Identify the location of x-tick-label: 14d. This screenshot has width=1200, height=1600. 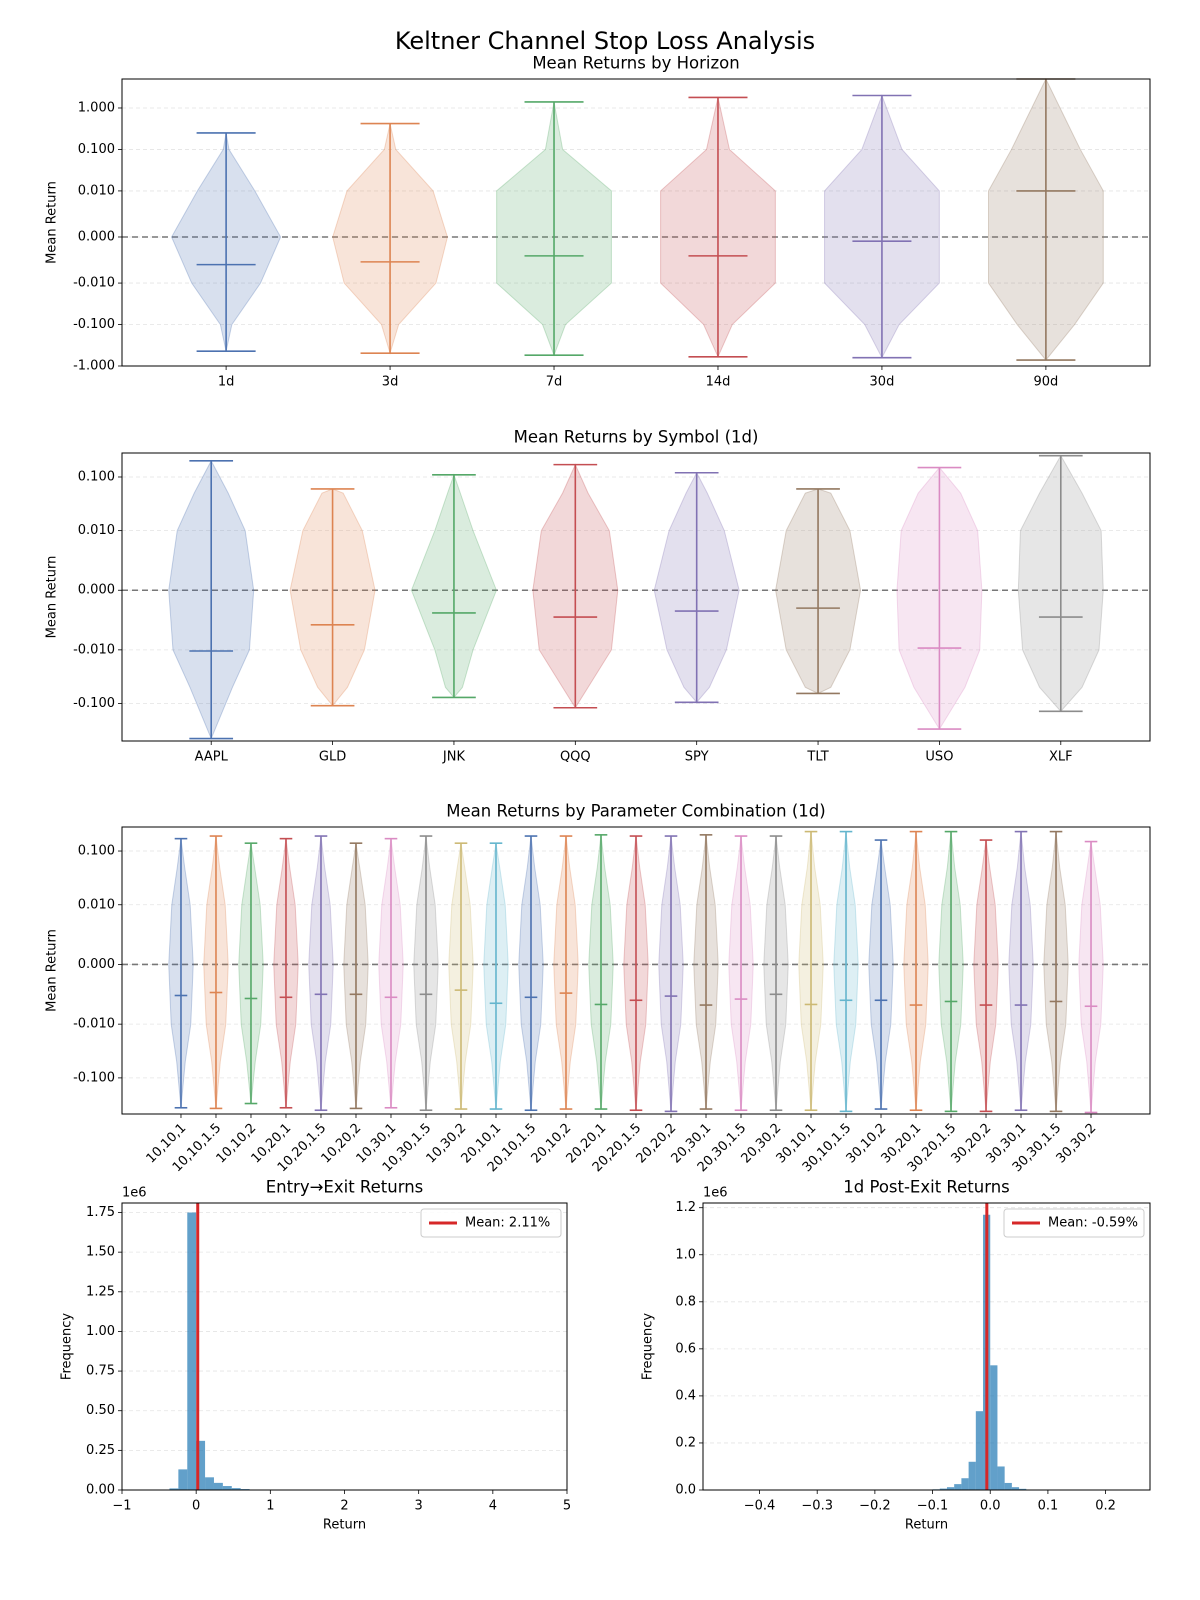
(718, 382).